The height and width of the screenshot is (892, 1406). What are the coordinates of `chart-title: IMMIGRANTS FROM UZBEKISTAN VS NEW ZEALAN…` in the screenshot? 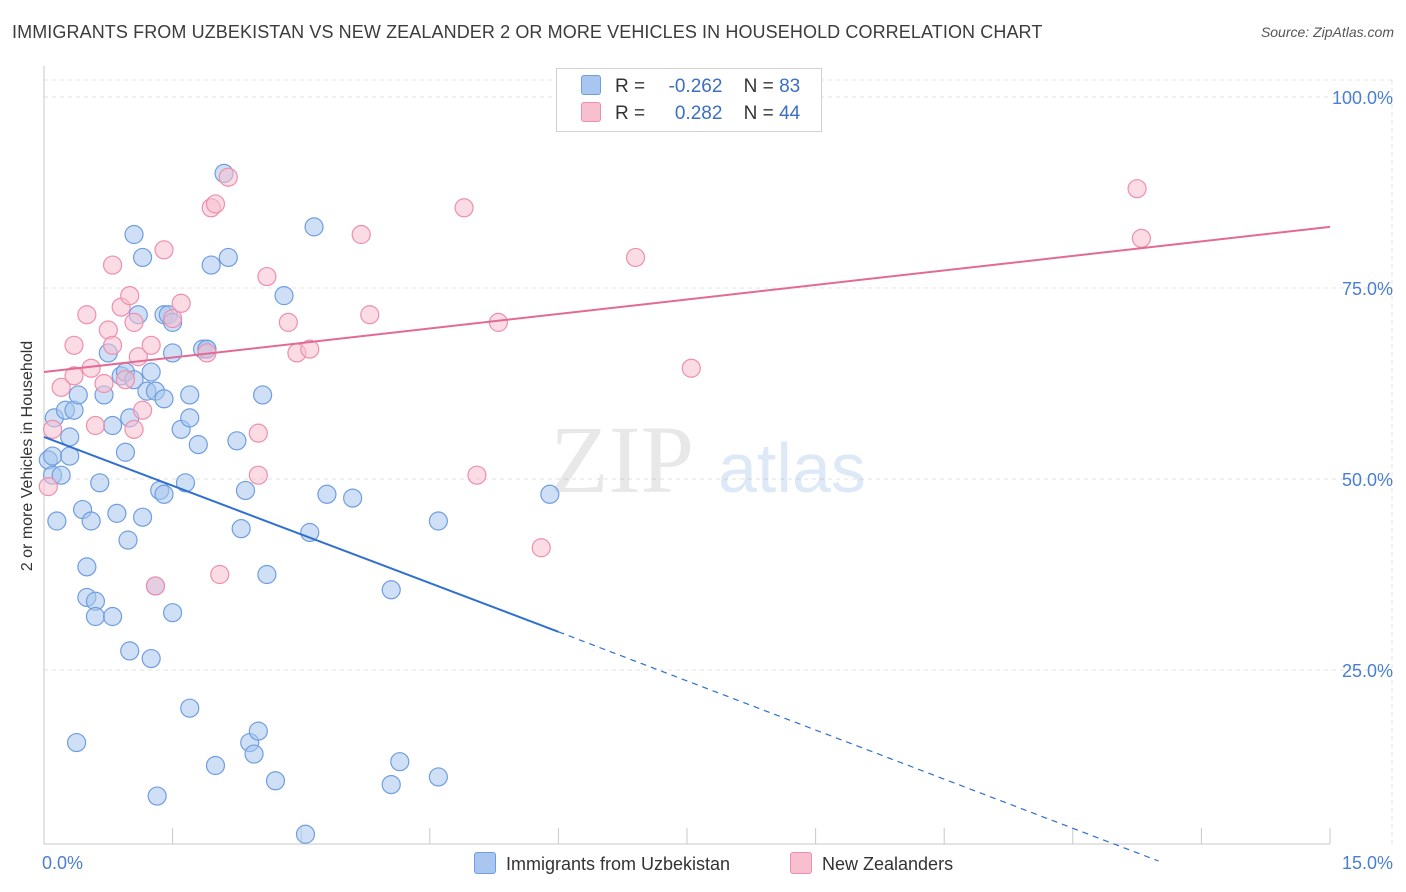 It's located at (527, 32).